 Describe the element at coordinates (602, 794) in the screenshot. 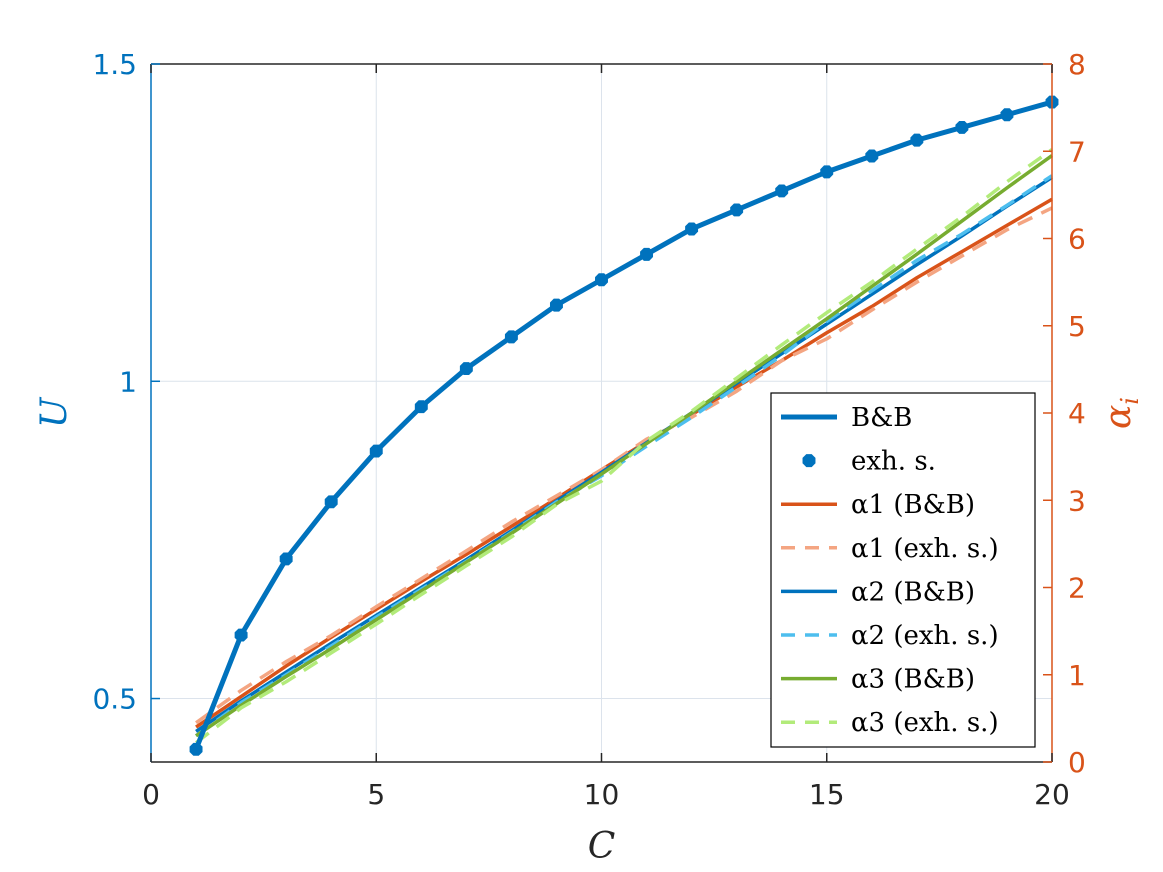

I see `x-tick-label: 10` at that location.